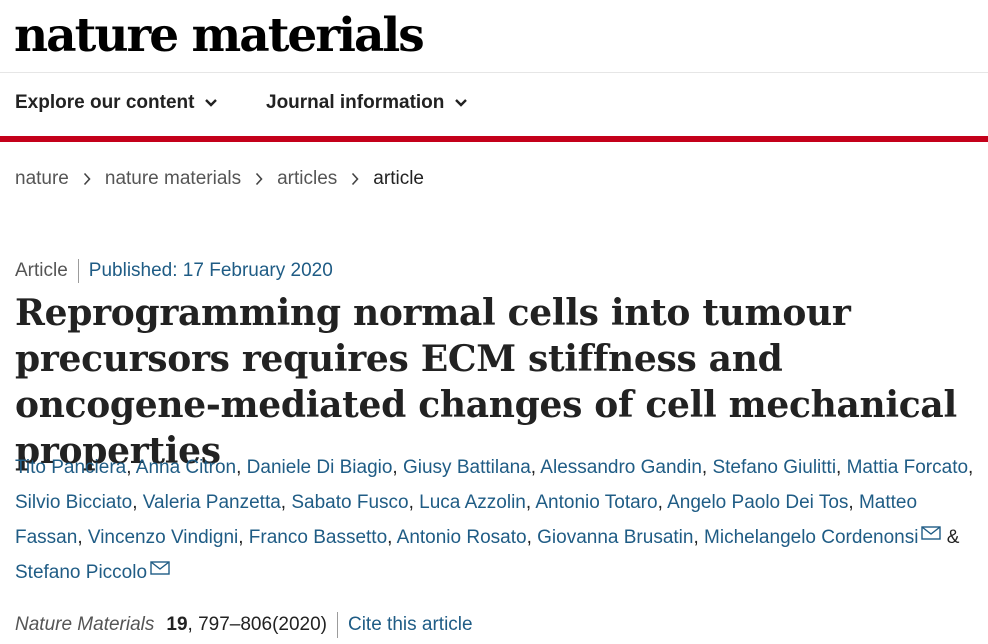  I want to click on nav-explore-content: Explore our content, so click(116, 103).